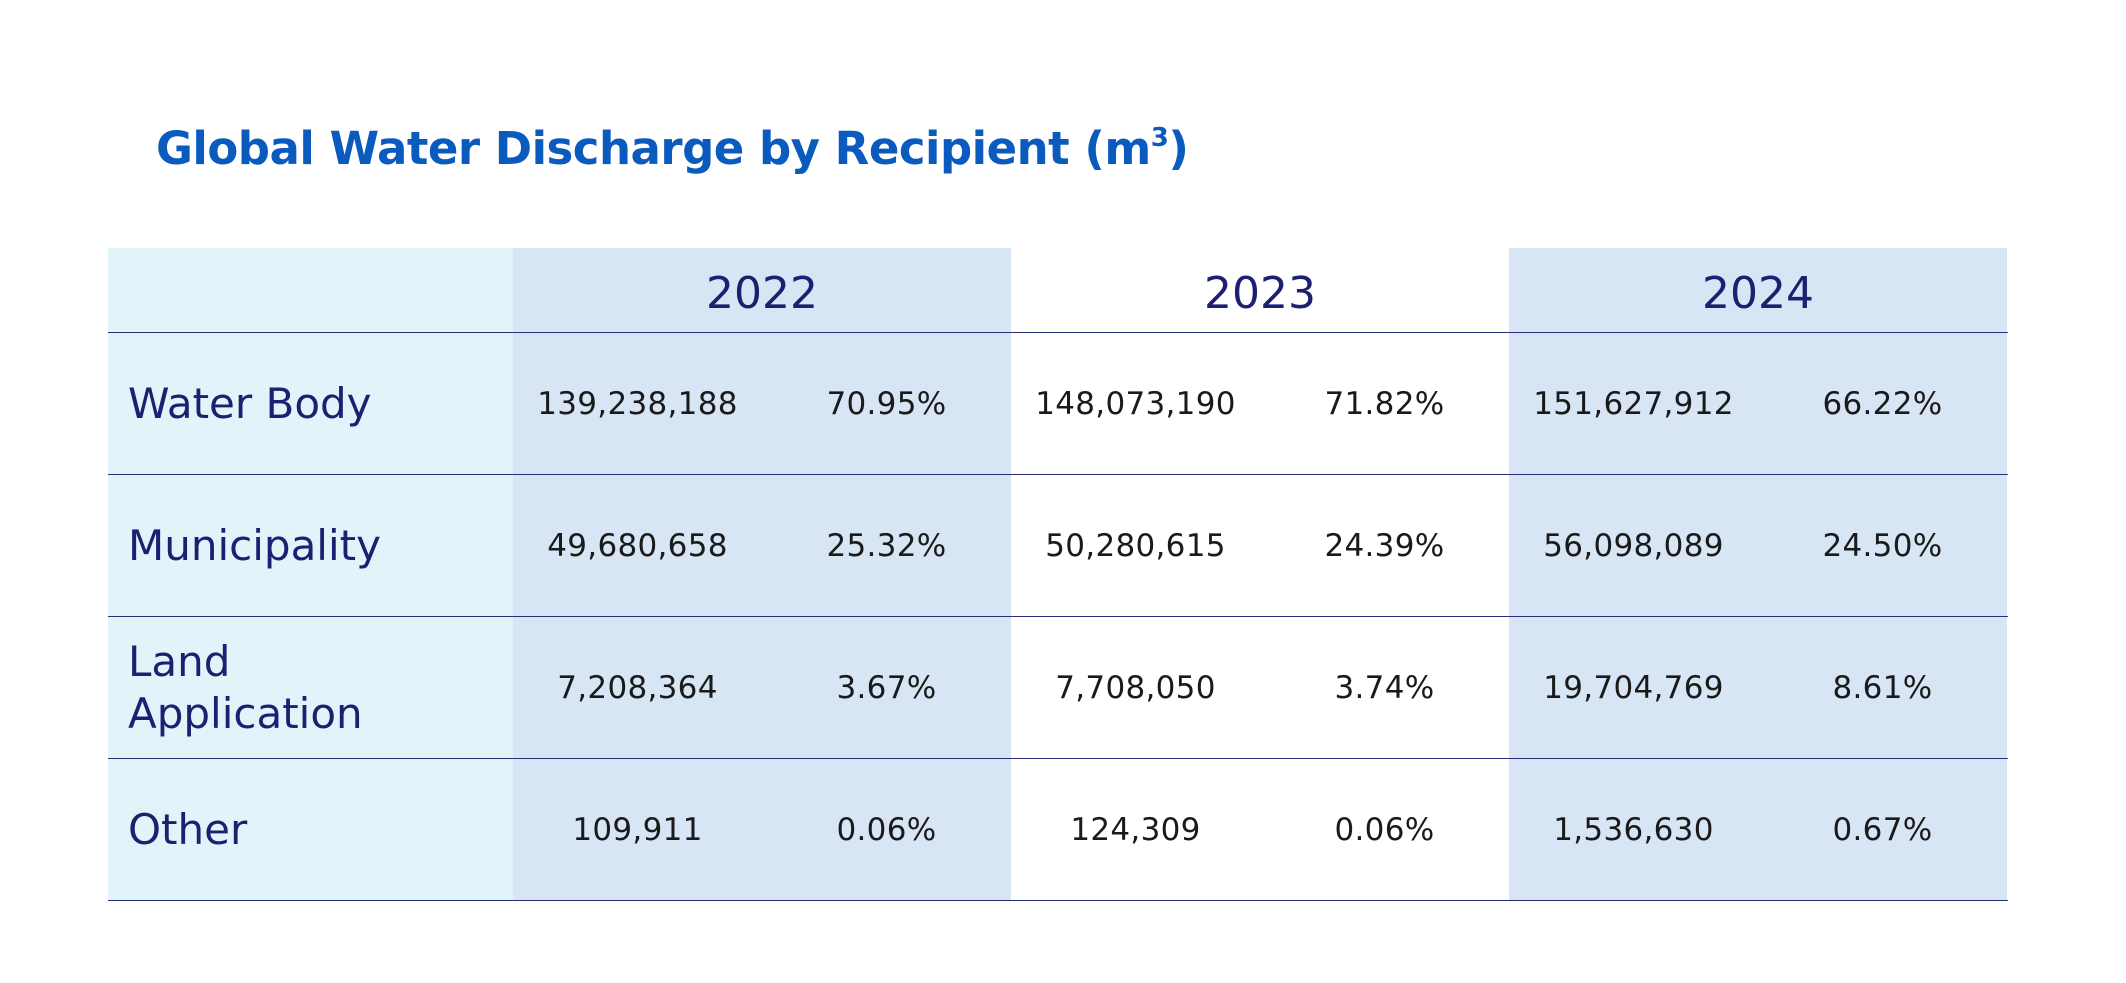 Image resolution: width=2126 pixels, height=983 pixels. Describe the element at coordinates (1384, 687) in the screenshot. I see `share-2023: 3.74%` at that location.